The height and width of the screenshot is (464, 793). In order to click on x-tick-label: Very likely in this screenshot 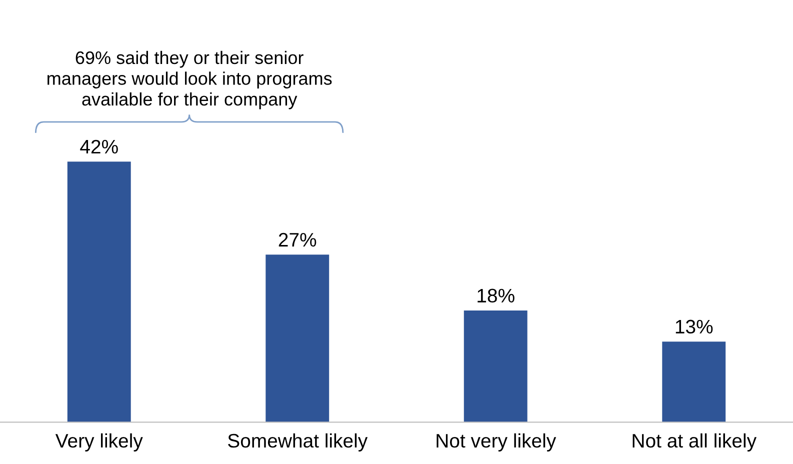, I will do `click(99, 442)`.